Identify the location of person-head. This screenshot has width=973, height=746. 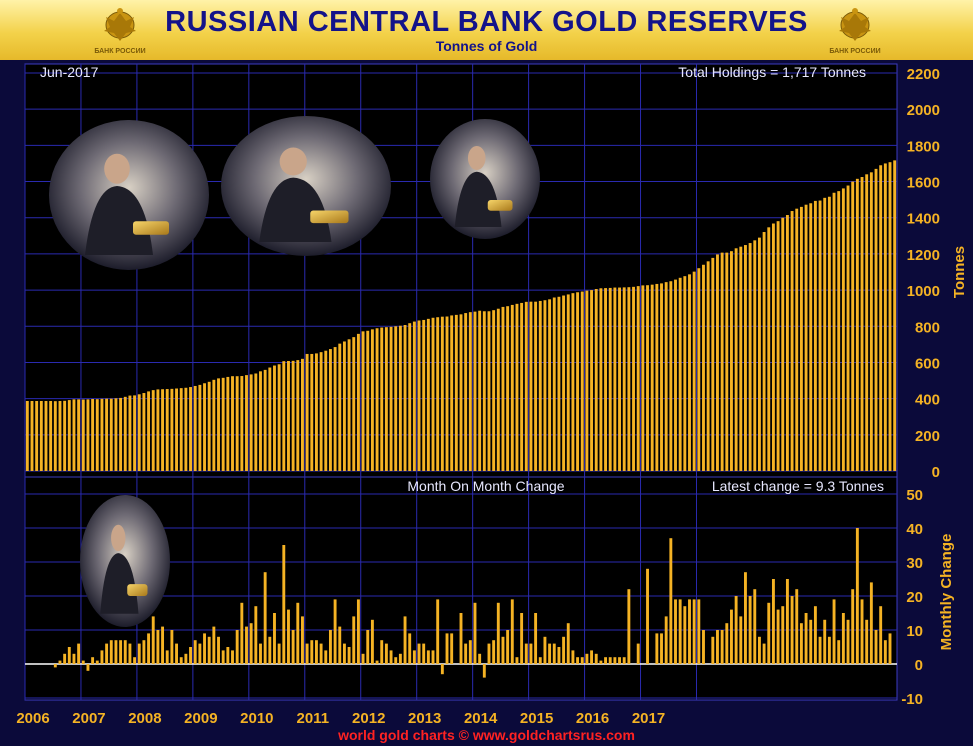
(117, 168).